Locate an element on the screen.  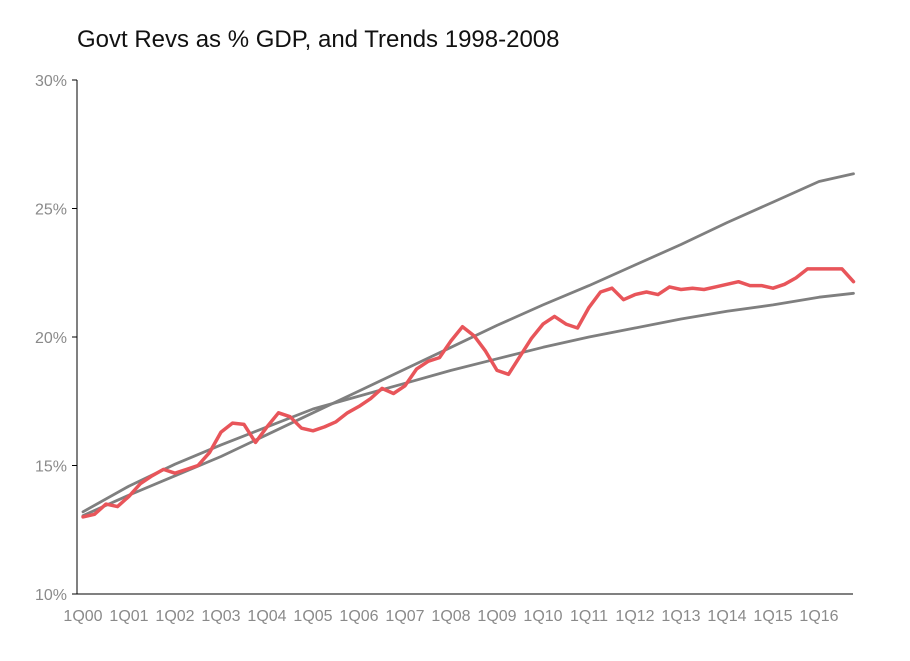
x-tick-label: 1Q07 is located at coordinates (404, 616).